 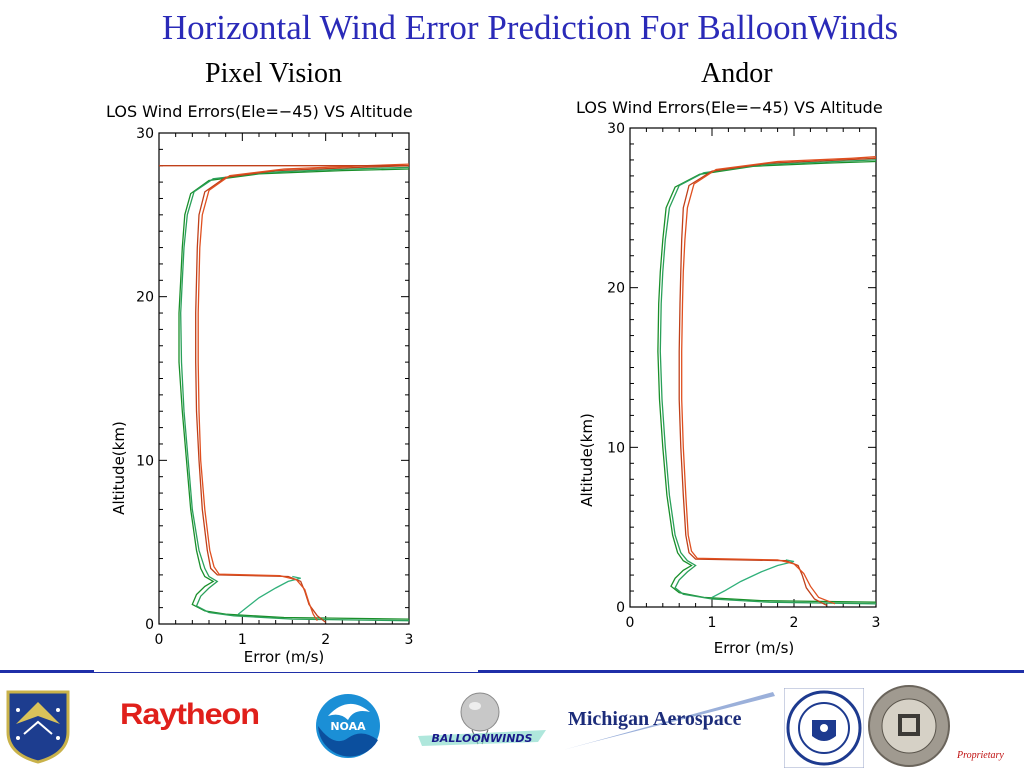 I want to click on proprietary-label: Proprietary, so click(x=980, y=755).